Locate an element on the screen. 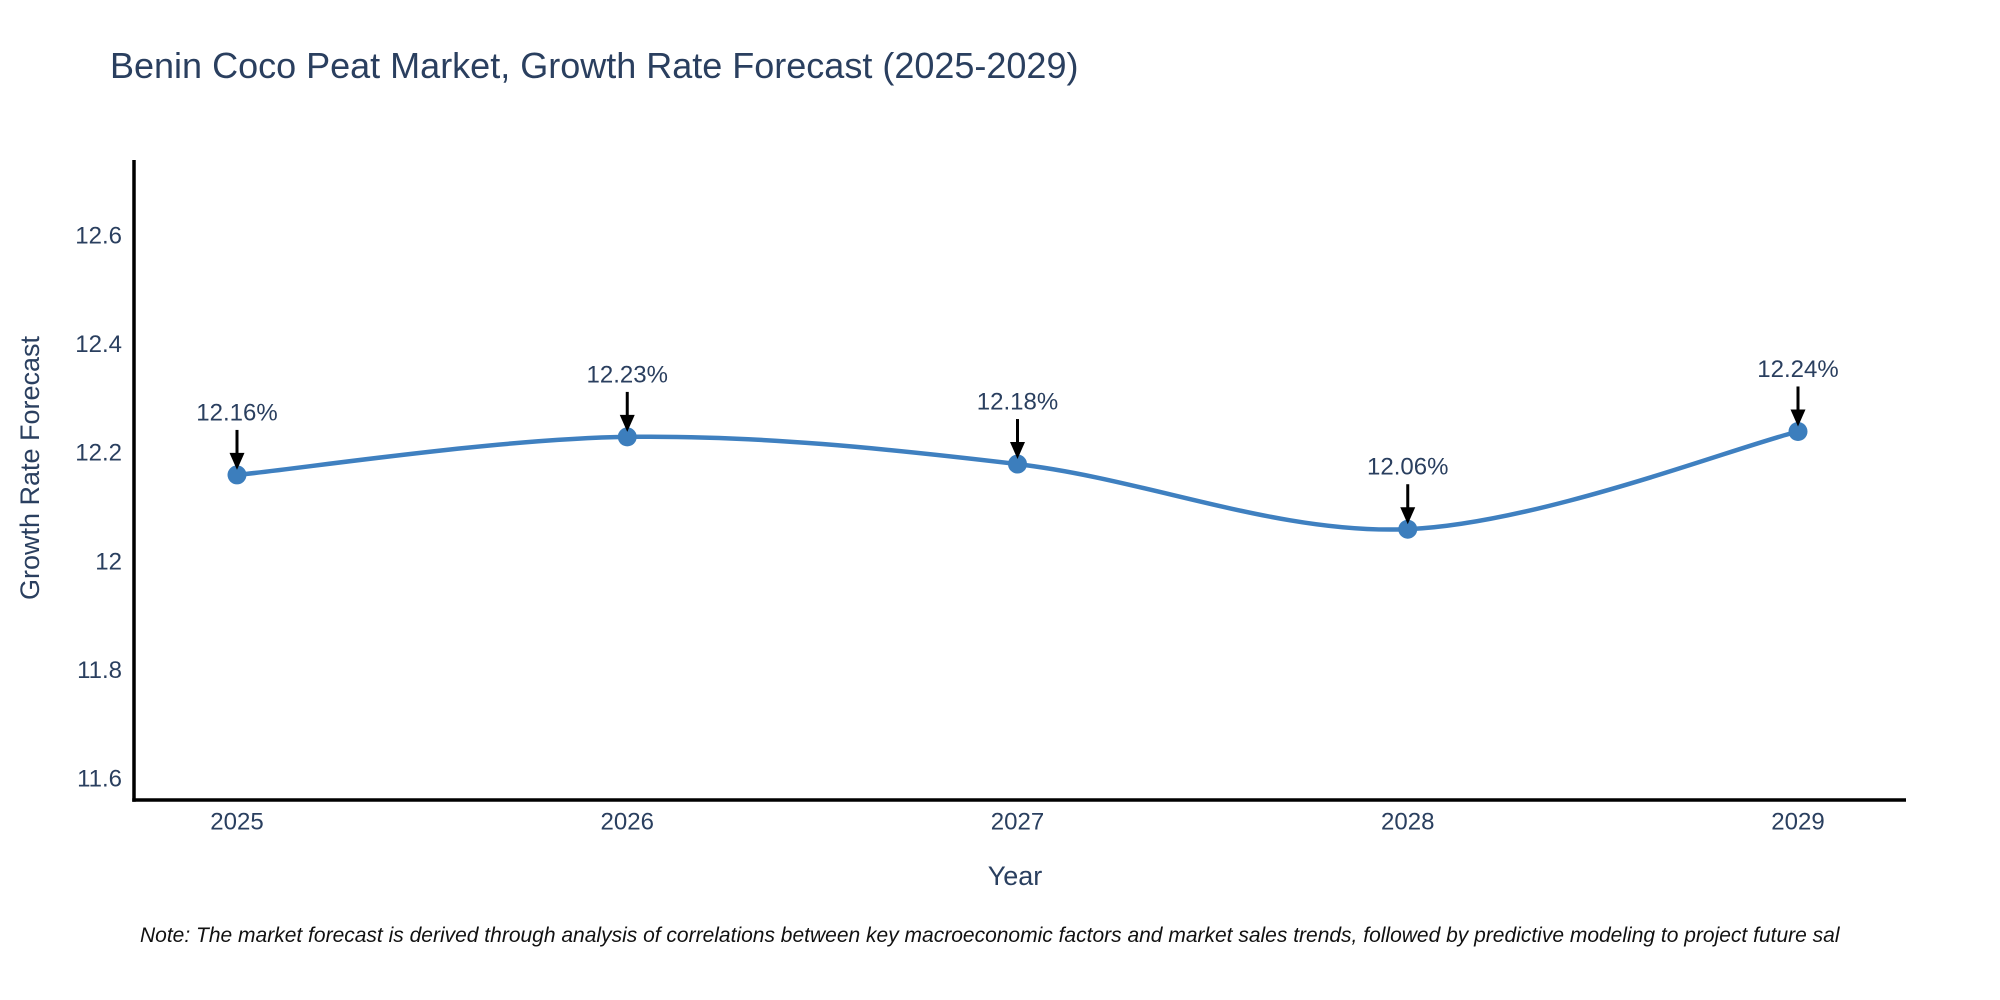 The height and width of the screenshot is (1000, 2000). annotation-label: 12.18% is located at coordinates (1017, 402).